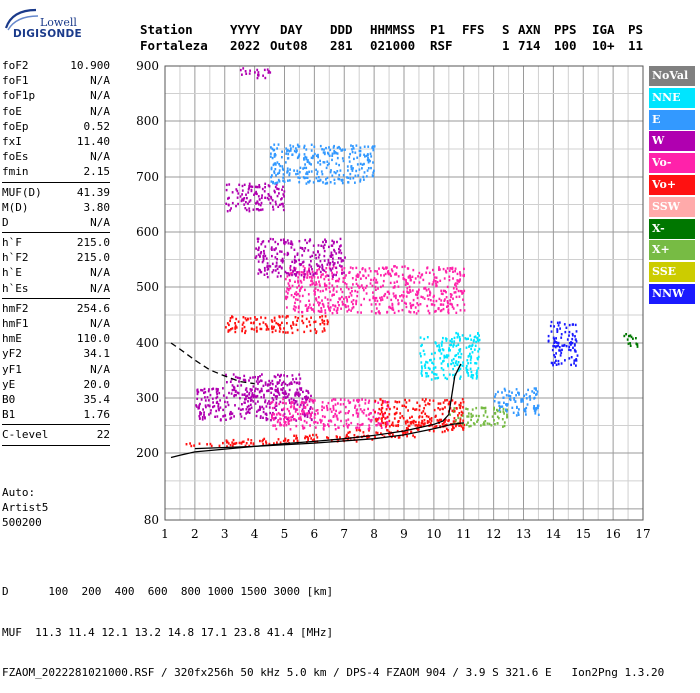 The image size is (700, 693). I want to click on param-name: foF1p, so click(19, 96).